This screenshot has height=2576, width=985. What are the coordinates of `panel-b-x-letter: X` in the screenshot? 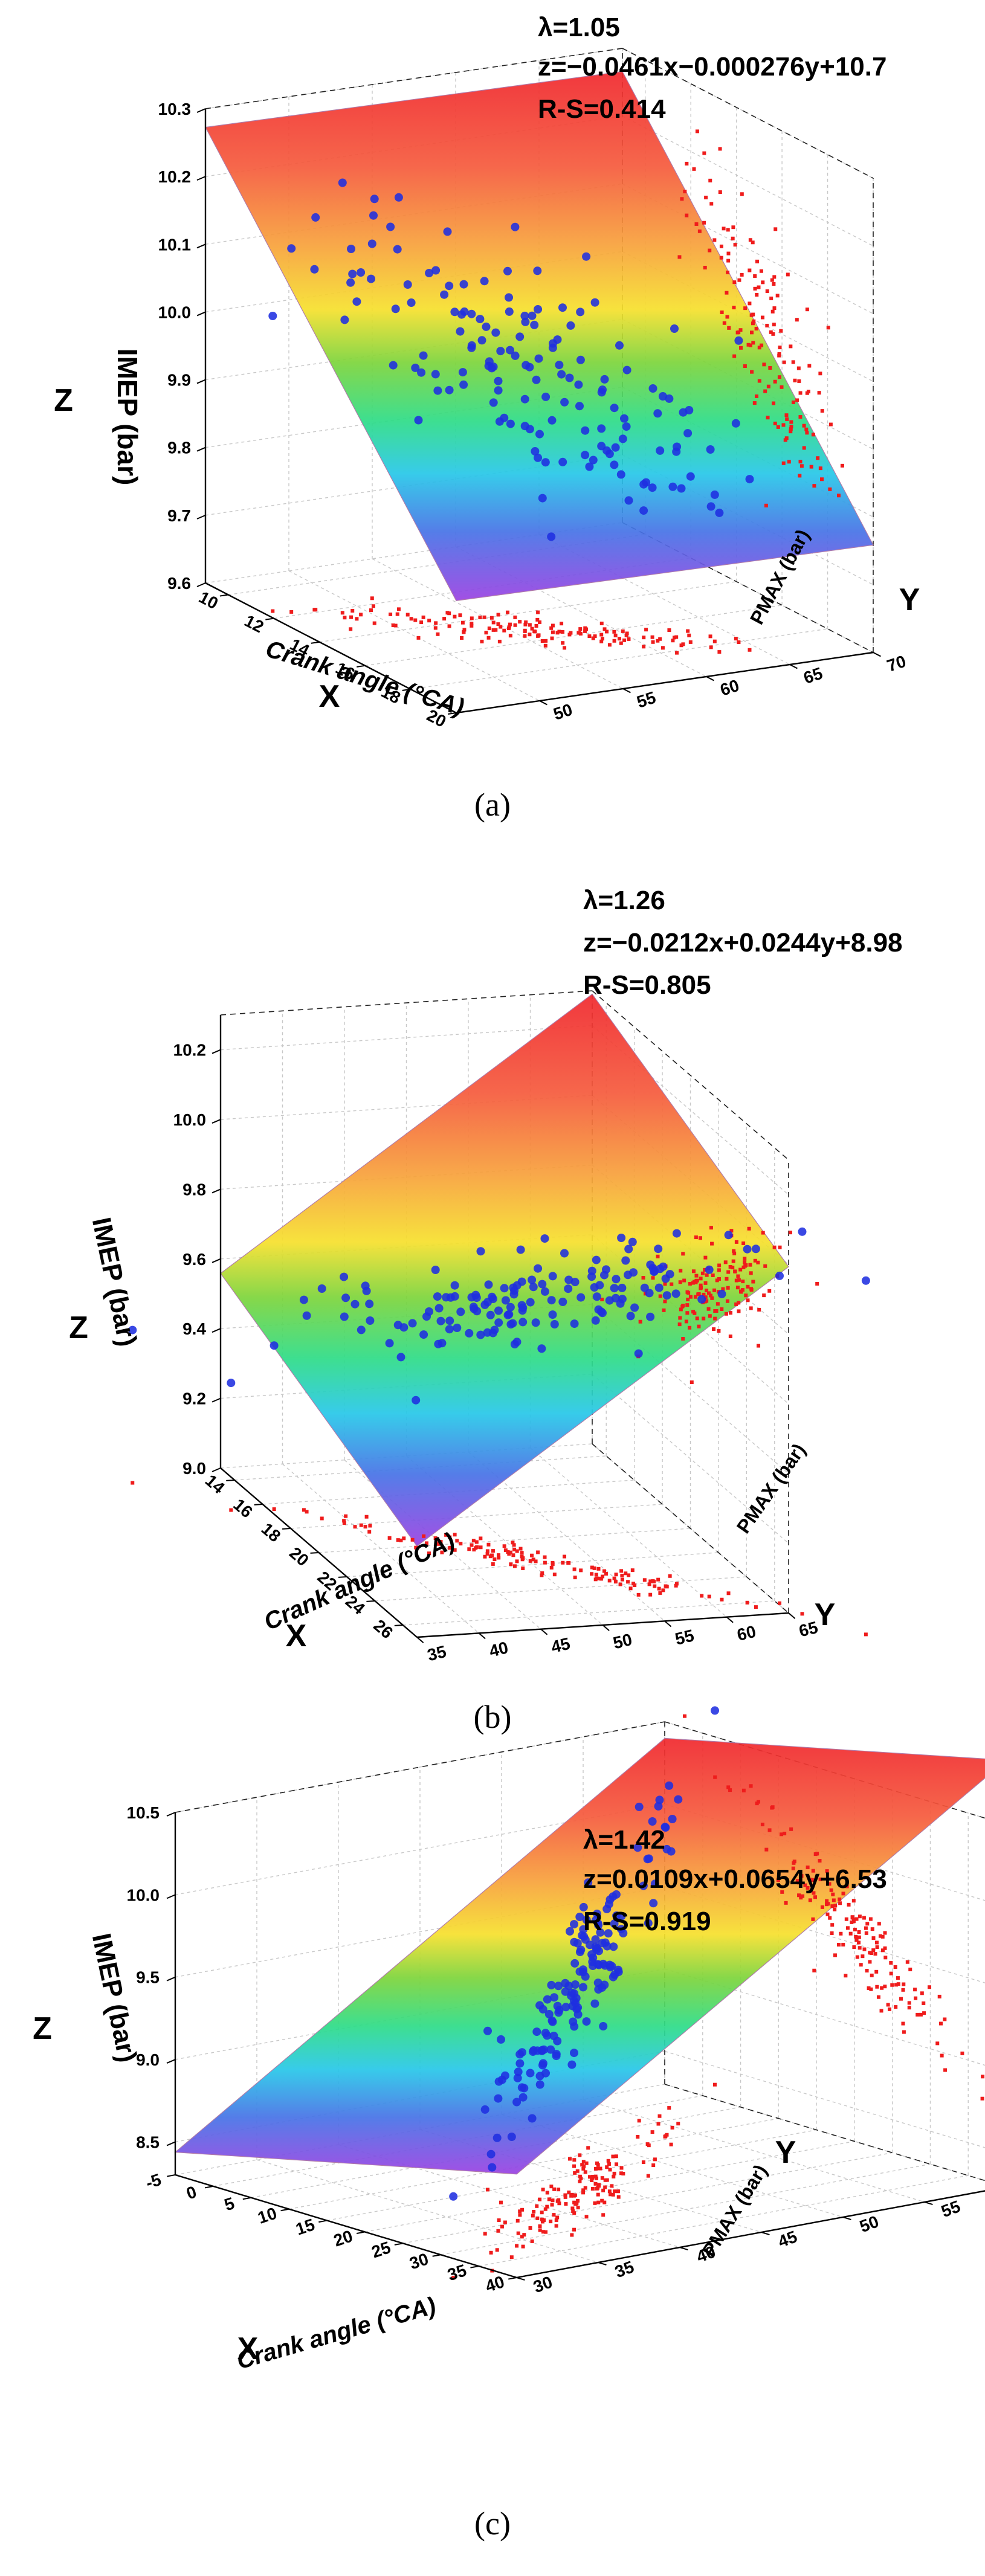 It's located at (296, 1636).